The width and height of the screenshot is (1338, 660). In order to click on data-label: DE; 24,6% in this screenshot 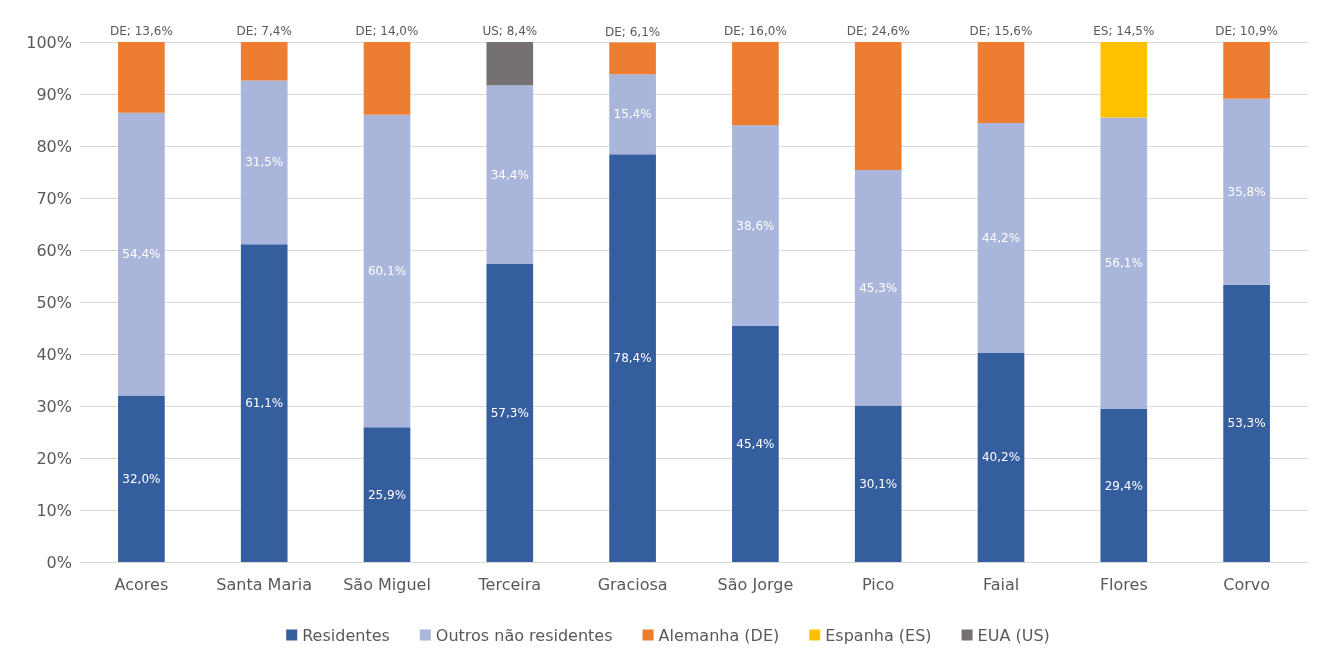, I will do `click(878, 31)`.